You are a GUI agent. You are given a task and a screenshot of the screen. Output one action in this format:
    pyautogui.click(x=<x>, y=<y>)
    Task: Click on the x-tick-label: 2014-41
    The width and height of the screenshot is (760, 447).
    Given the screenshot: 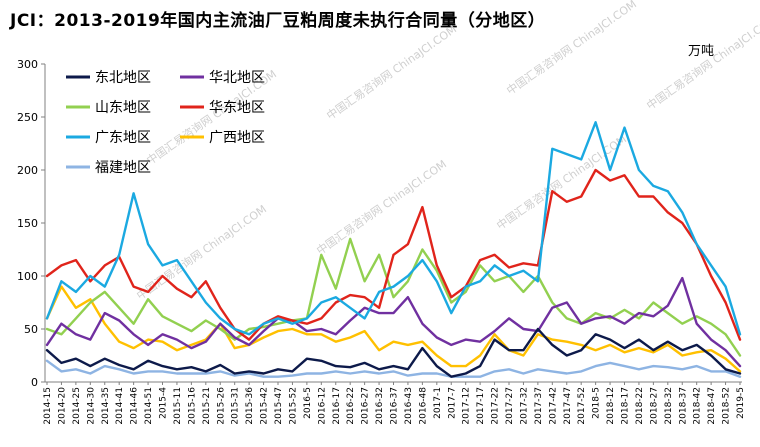 What is the action you would take?
    pyautogui.click(x=120, y=406)
    